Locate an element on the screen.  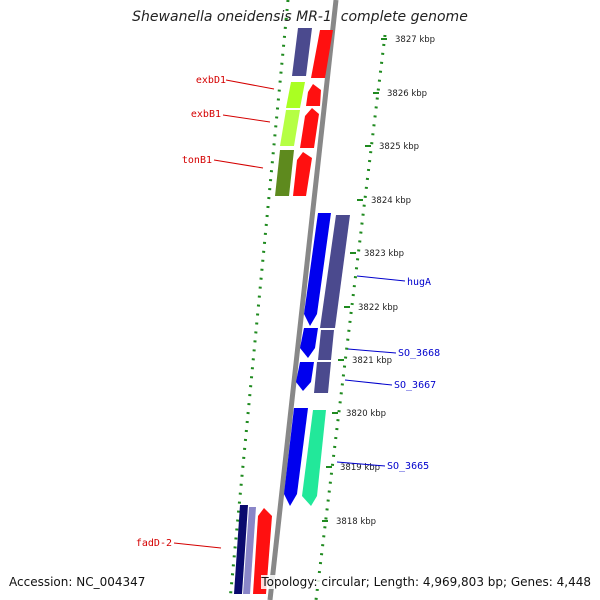
gene-feature-olive-tonB1 is located at coordinates (284, 173).